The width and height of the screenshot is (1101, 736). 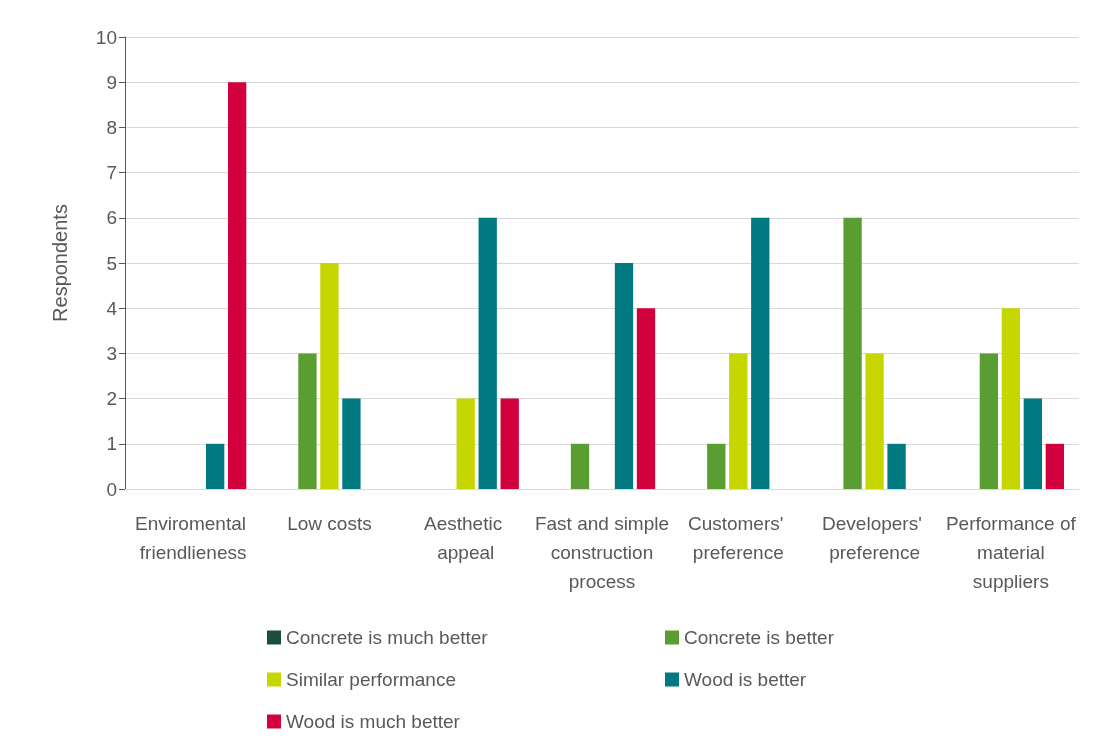 What do you see at coordinates (602, 552) in the screenshot?
I see `x-tick-label: Fast and simple construction process` at bounding box center [602, 552].